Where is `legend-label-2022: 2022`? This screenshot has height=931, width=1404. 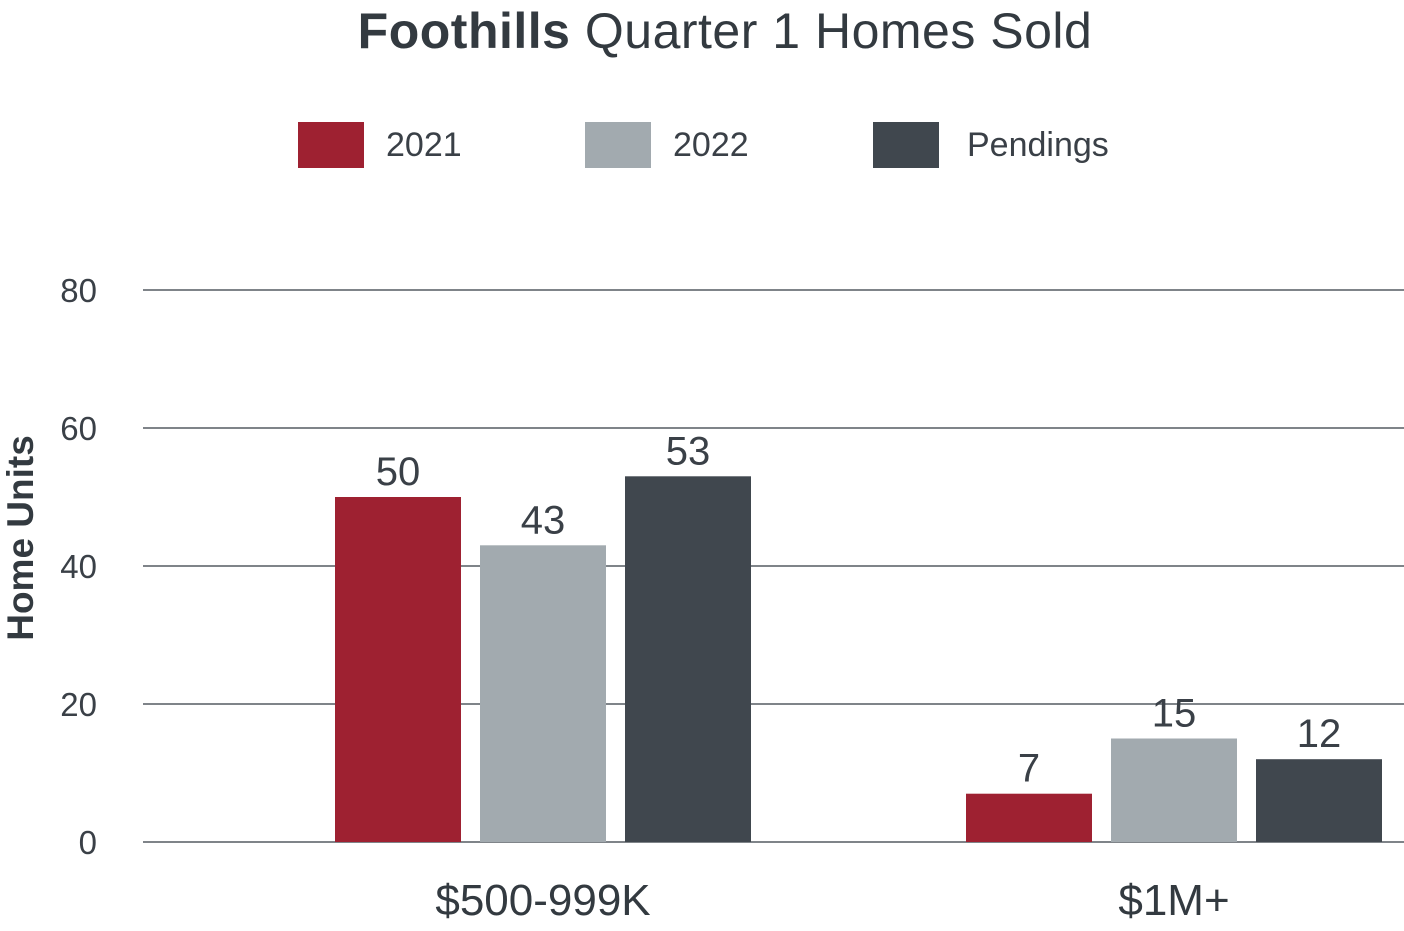 legend-label-2022: 2022 is located at coordinates (711, 144).